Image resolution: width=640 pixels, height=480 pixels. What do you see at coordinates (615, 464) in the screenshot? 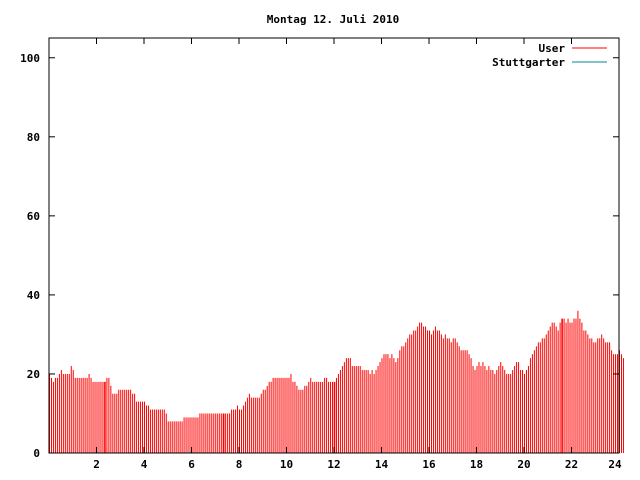
I see `x-tick-label: 24` at bounding box center [615, 464].